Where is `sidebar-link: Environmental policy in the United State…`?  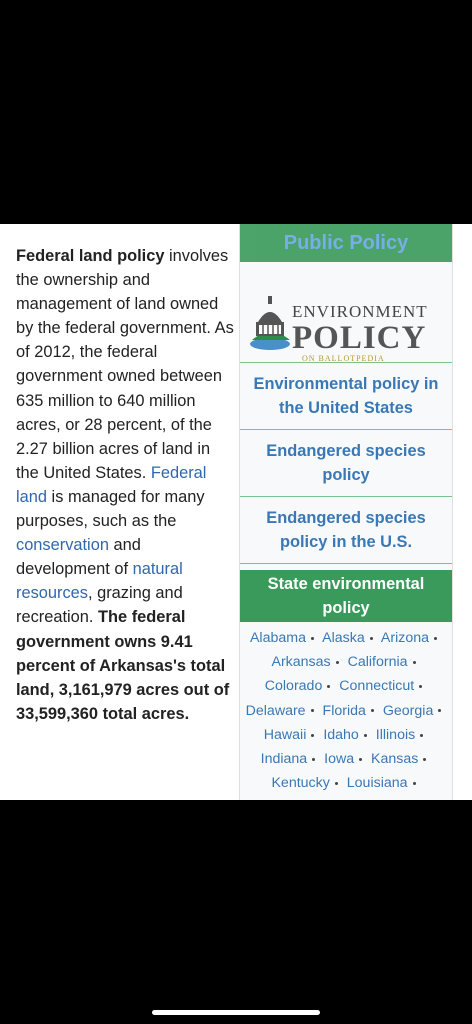
sidebar-link: Environmental policy in the United State… is located at coordinates (346, 396).